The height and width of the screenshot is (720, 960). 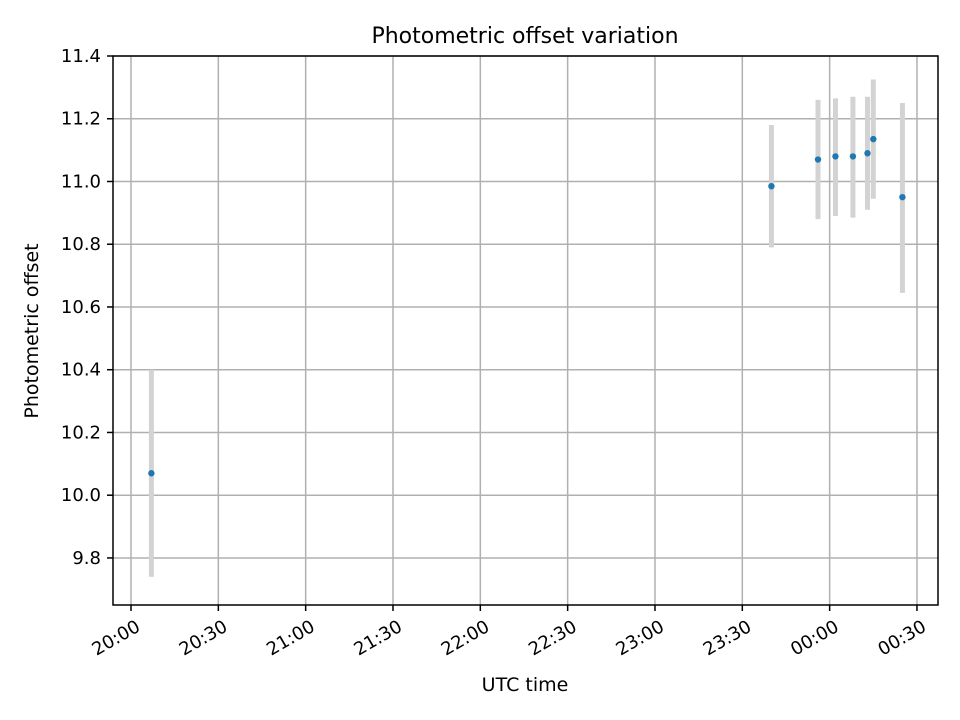 I want to click on y-axis-ticks: 9.8 10.0 10.2 10.4 10.6 10.8 11.0 11.2 11.4, so click(x=87, y=307).